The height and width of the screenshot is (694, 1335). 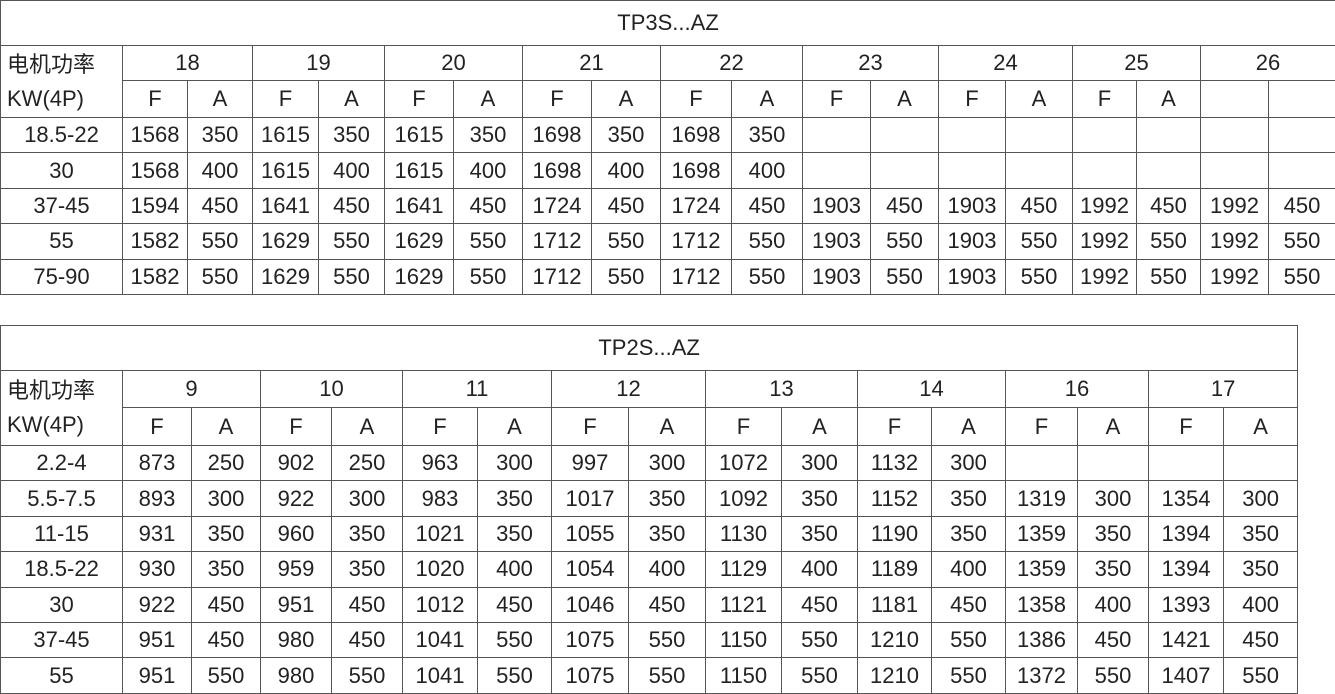 What do you see at coordinates (157, 498) in the screenshot?
I see `cell: 893` at bounding box center [157, 498].